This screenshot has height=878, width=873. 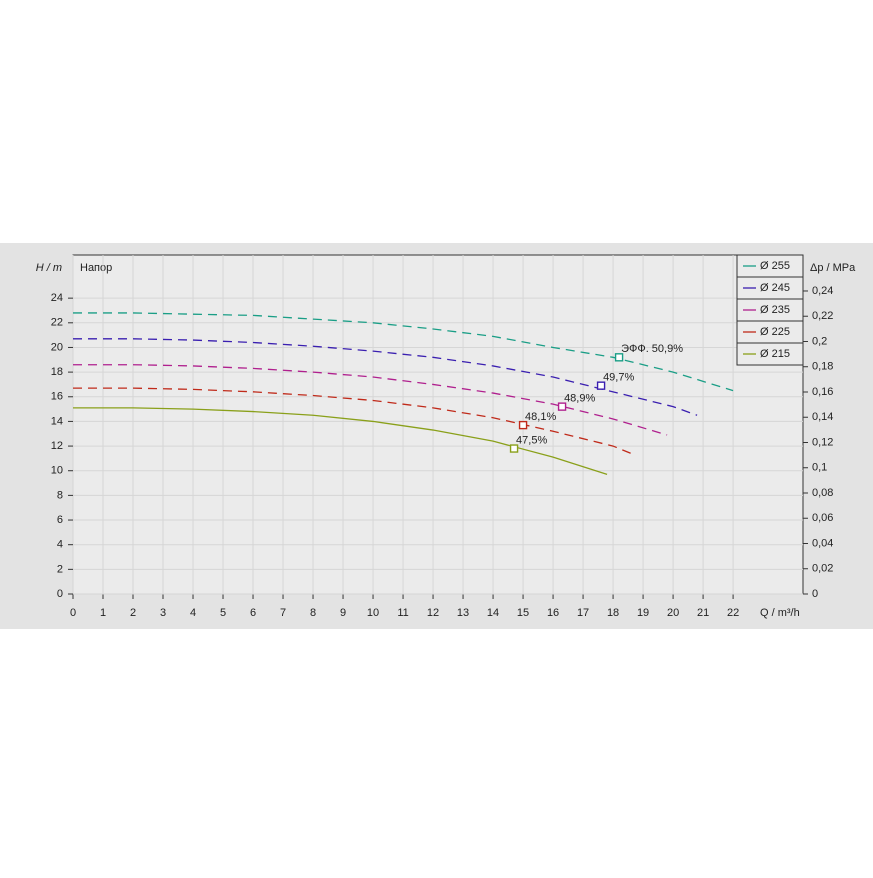 I want to click on y-tick-label: 0, so click(x=60, y=594).